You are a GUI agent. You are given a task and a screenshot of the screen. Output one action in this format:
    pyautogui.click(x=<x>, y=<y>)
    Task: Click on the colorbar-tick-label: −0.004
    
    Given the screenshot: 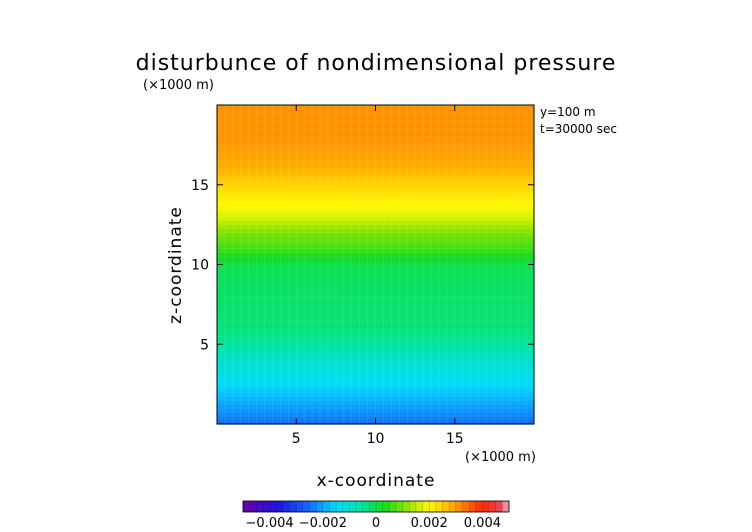 What is the action you would take?
    pyautogui.click(x=270, y=523)
    